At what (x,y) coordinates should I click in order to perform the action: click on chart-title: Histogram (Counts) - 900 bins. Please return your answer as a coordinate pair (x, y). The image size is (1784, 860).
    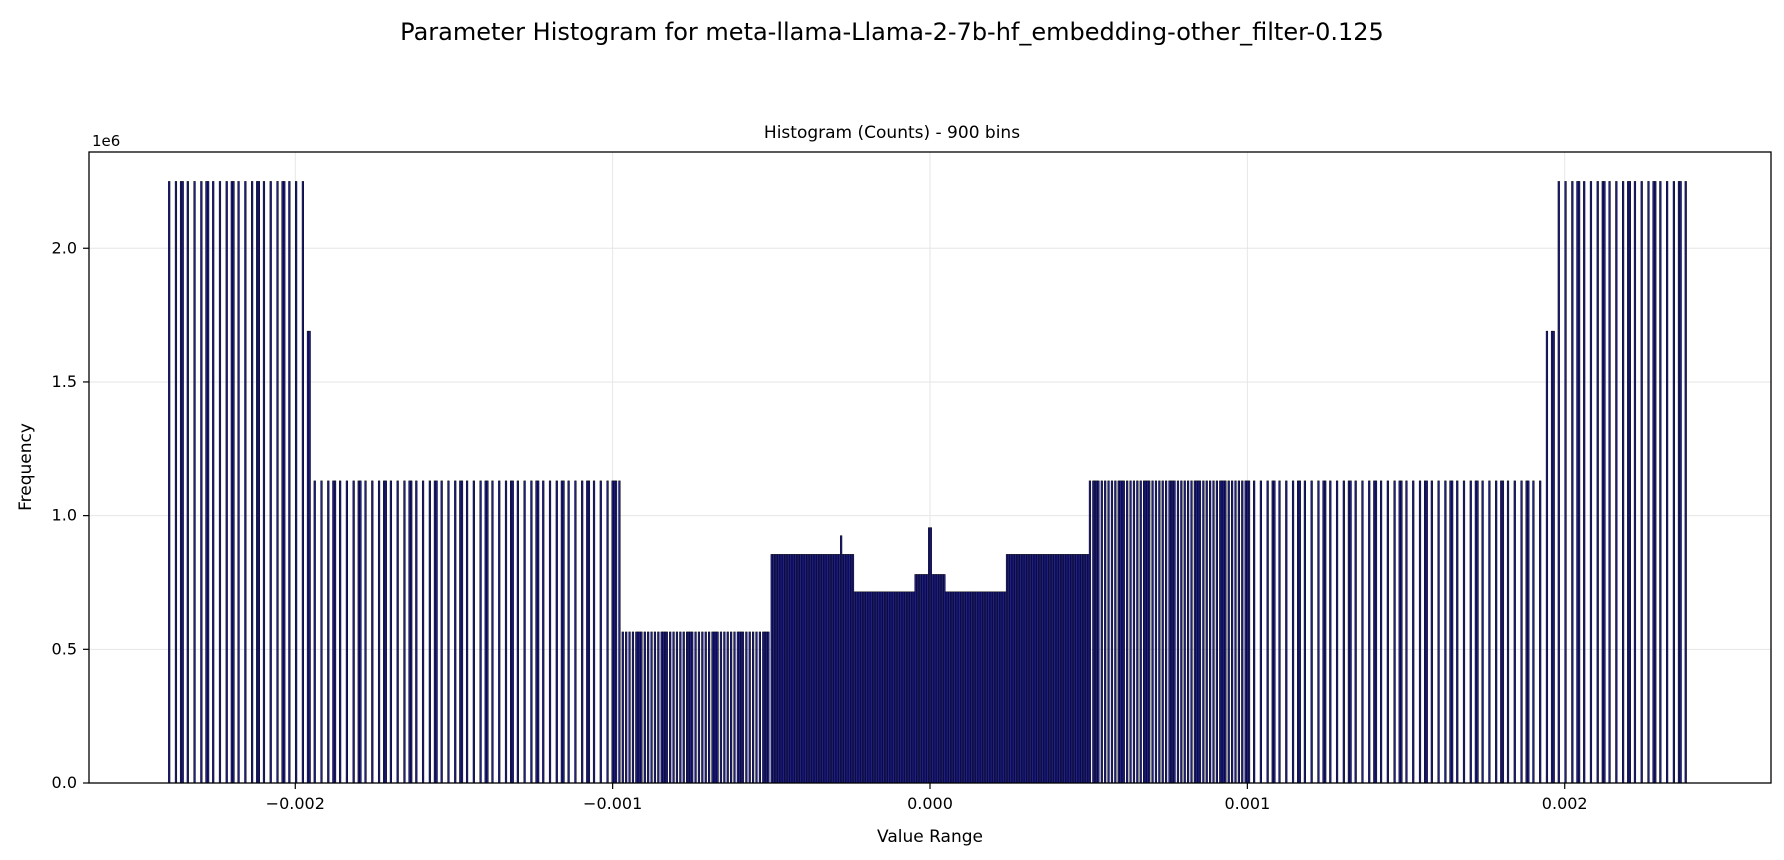
    Looking at the image, I should click on (892, 133).